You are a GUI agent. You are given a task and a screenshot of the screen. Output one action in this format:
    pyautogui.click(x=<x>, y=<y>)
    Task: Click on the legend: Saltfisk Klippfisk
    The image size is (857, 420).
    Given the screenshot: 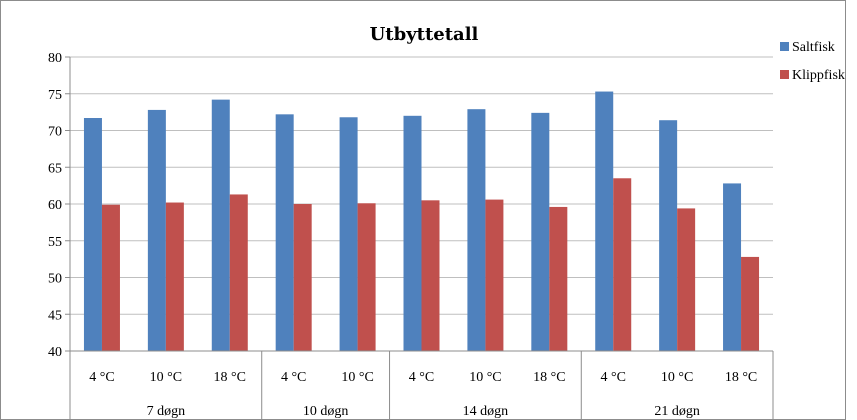 What is the action you would take?
    pyautogui.click(x=812, y=61)
    